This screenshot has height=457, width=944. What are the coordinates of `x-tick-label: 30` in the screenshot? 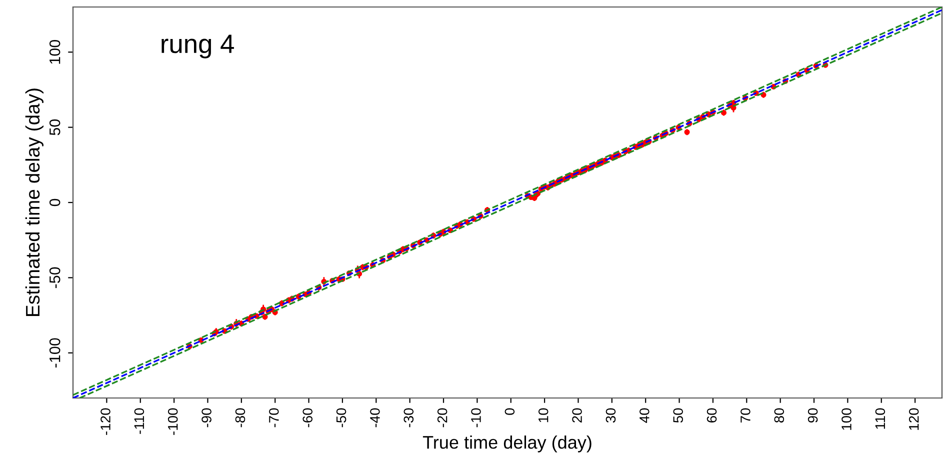 It's located at (611, 415).